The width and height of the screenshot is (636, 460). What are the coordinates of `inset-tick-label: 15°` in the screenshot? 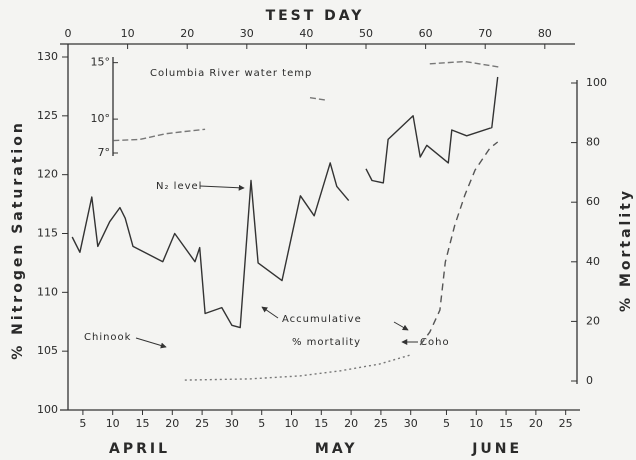 It's located at (101, 62).